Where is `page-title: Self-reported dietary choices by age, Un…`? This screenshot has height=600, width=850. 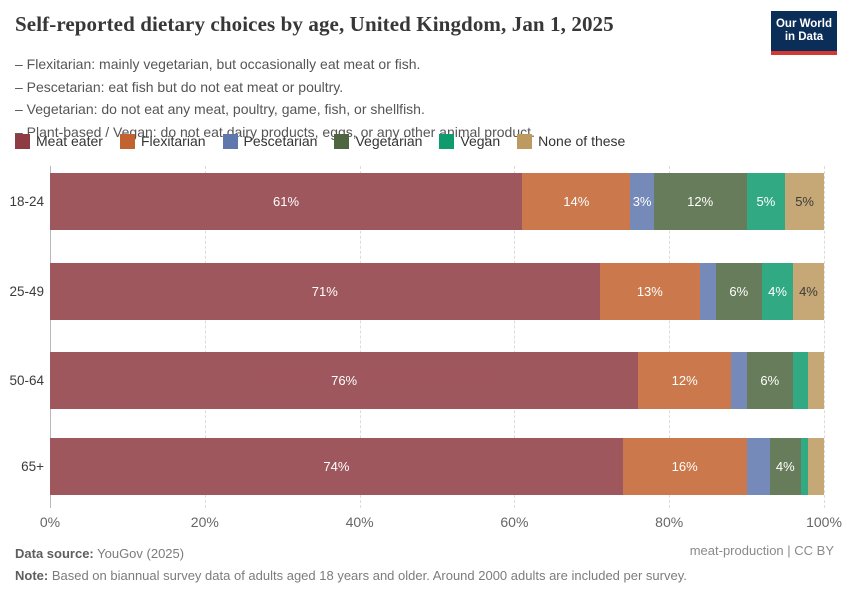 page-title: Self-reported dietary choices by age, Un… is located at coordinates (314, 24).